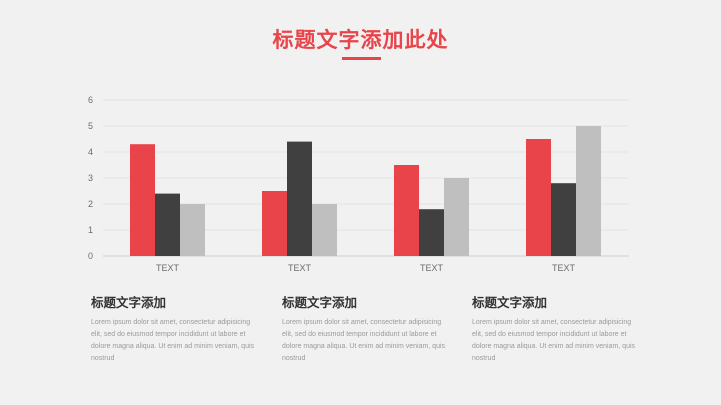 The width and height of the screenshot is (721, 405). What do you see at coordinates (90, 178) in the screenshot?
I see `y-tick-label: 3` at bounding box center [90, 178].